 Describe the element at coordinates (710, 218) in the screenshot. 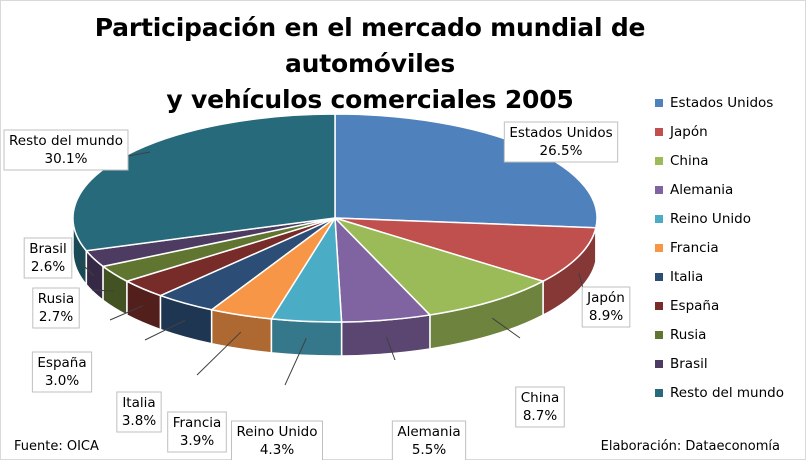

I see `legend-label: Reino Unido` at that location.